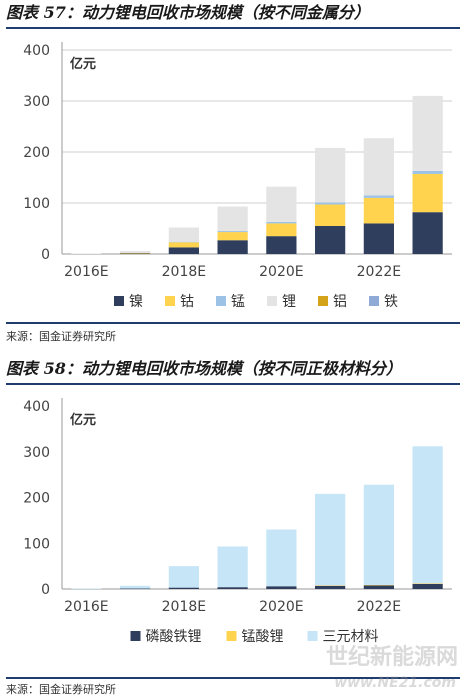  What do you see at coordinates (238, 302) in the screenshot?
I see `legend-label: 锰` at bounding box center [238, 302].